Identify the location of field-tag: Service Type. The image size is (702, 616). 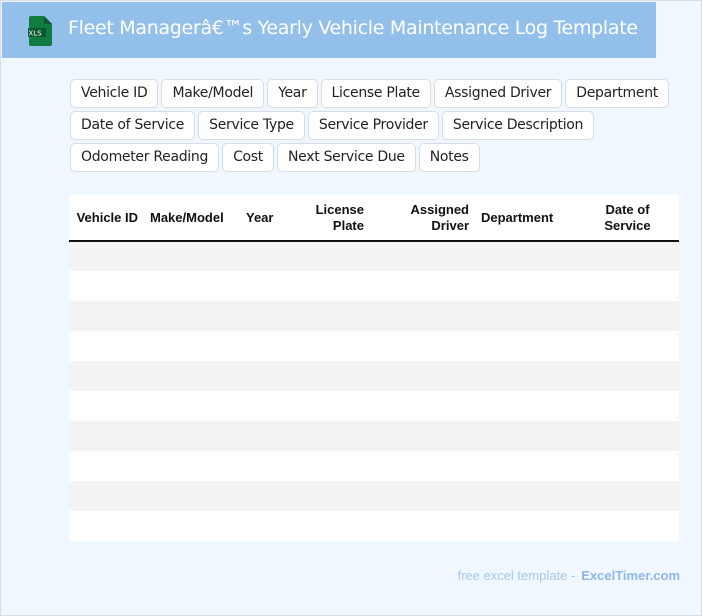
(251, 125).